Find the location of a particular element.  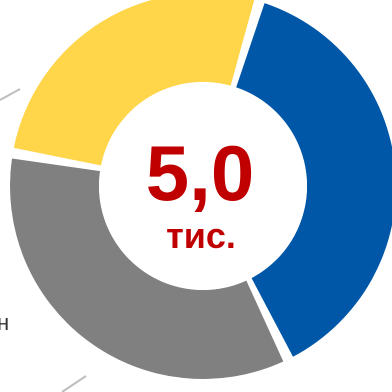

center-value: 5,0 is located at coordinates (200, 173).